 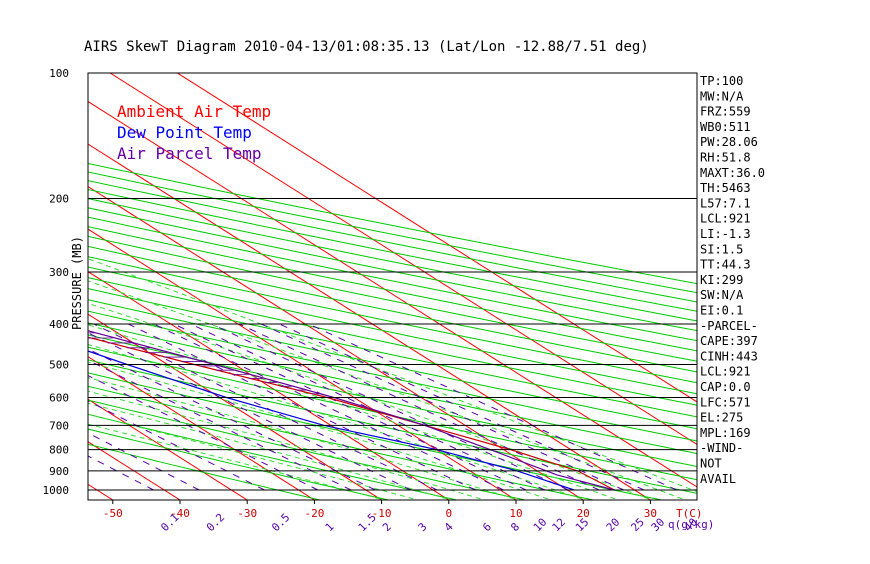 I want to click on index-text: SW:N/A, so click(x=722, y=295).